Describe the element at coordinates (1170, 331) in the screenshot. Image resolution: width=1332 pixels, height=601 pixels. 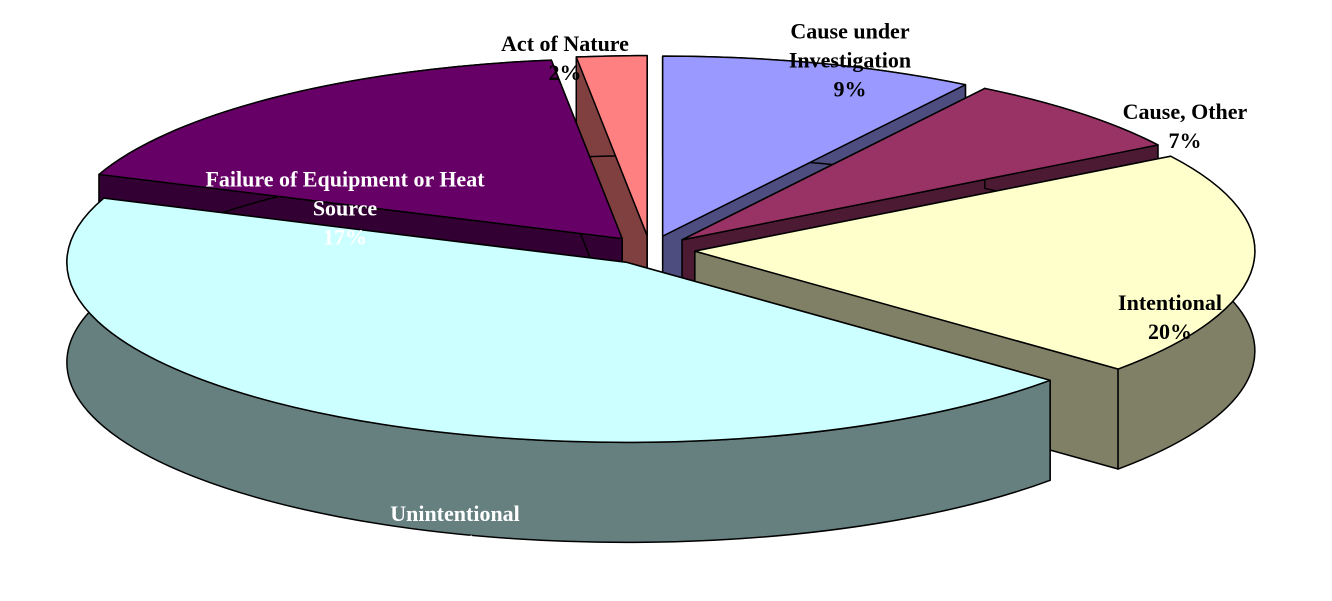
I see `slice-value: 20%` at that location.